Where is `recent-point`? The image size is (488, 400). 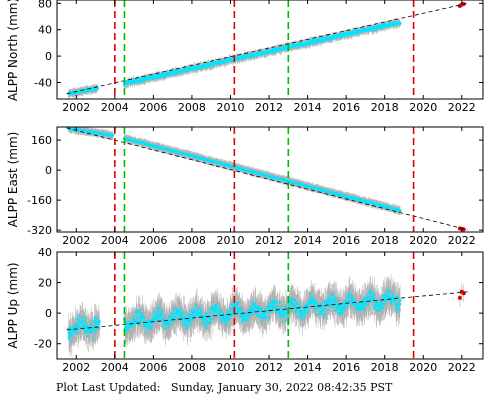 recent-point is located at coordinates (463, 229).